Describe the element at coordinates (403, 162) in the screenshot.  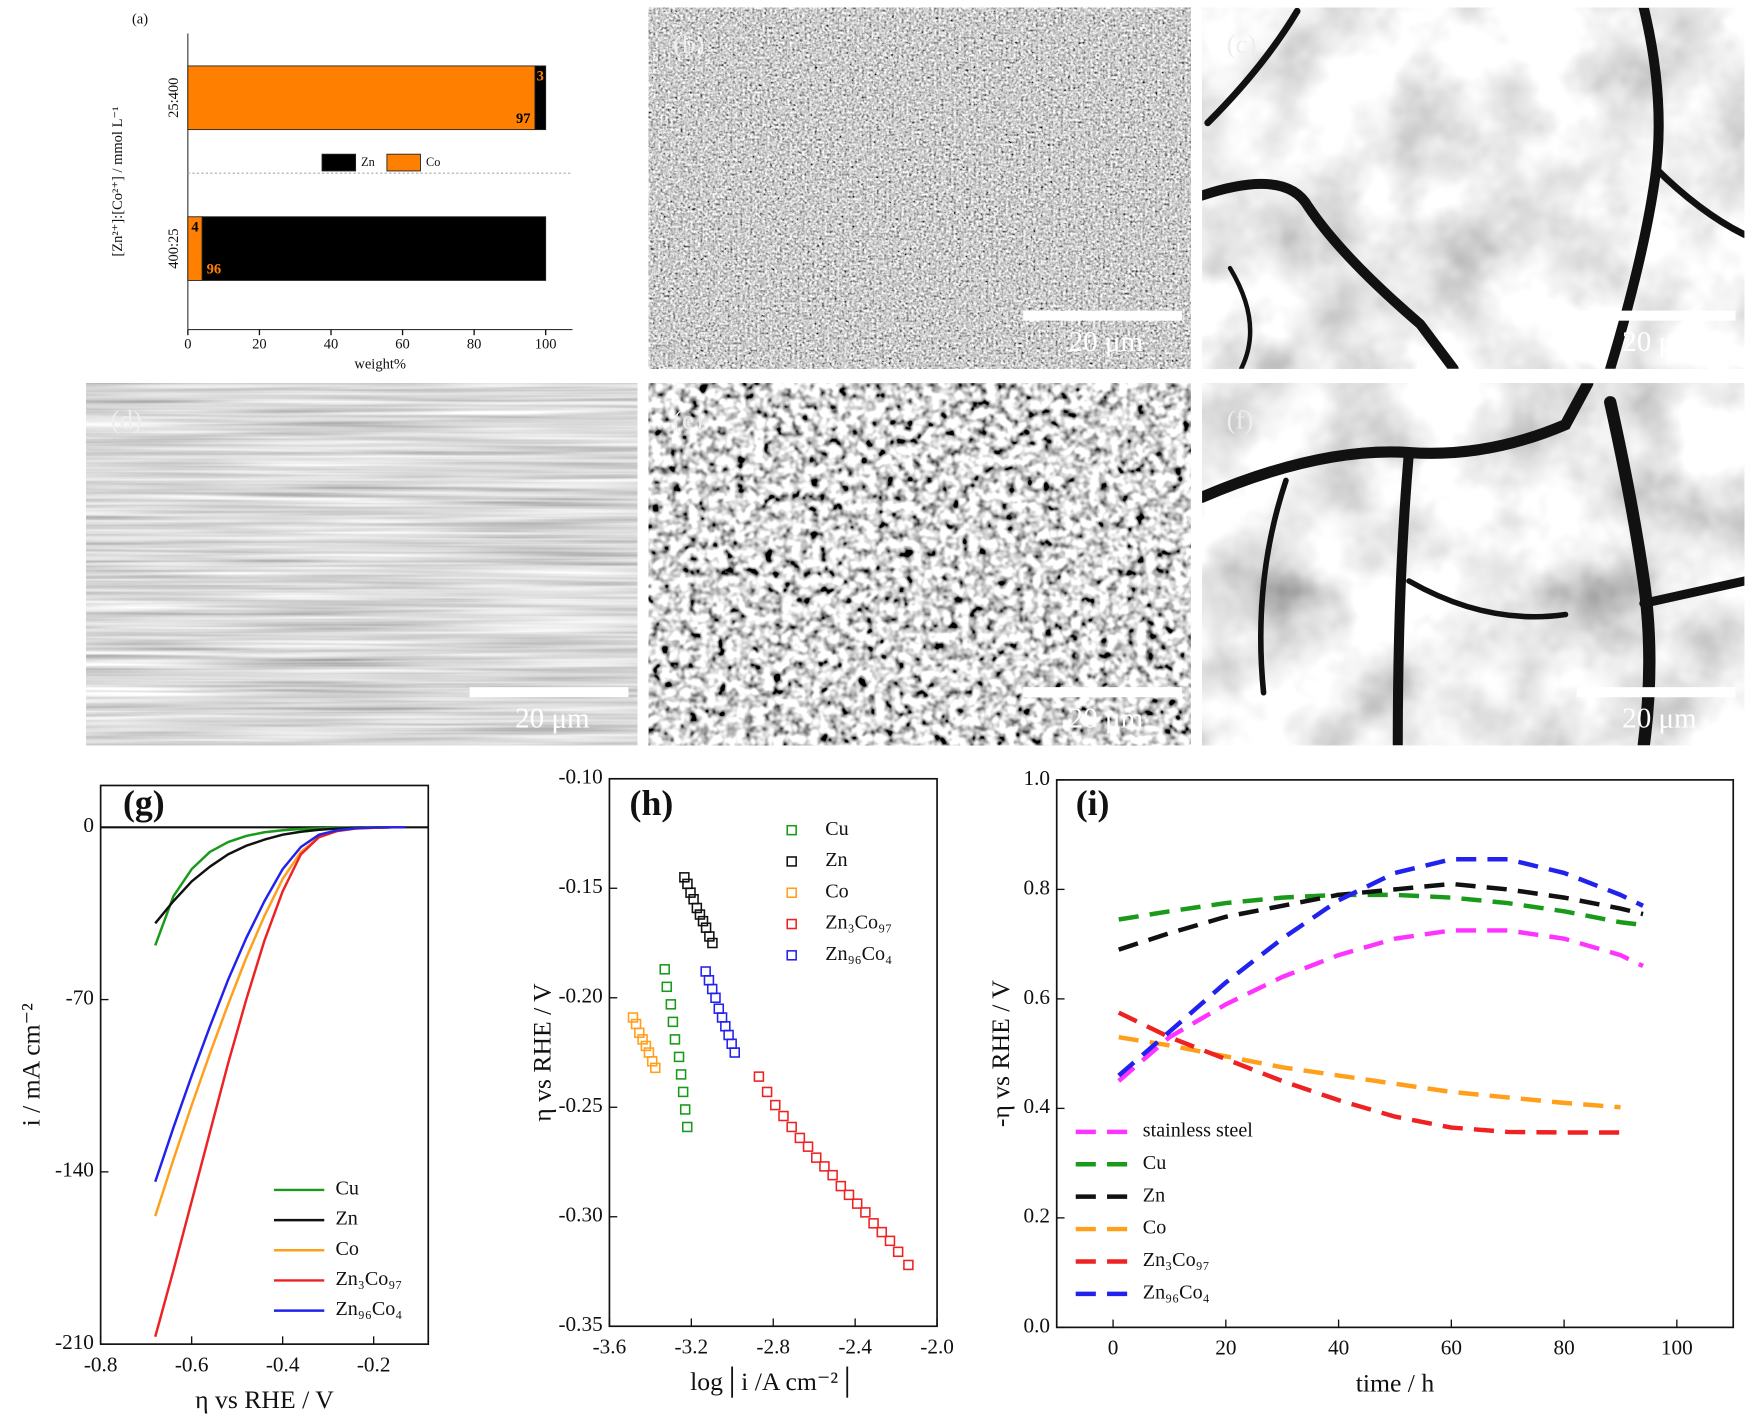
I see `legend-swatch` at that location.